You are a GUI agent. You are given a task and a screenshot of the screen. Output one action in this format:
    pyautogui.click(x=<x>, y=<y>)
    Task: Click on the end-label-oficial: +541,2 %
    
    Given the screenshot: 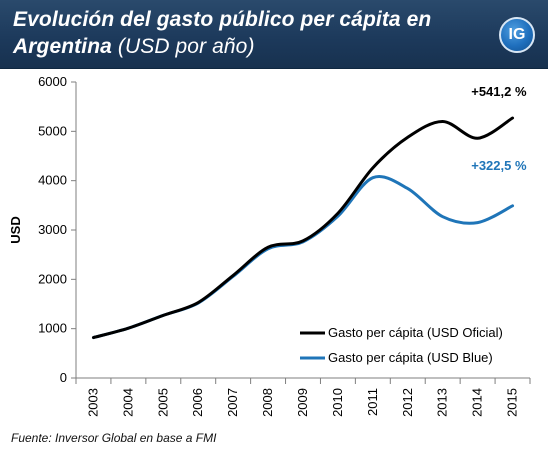 What is the action you would take?
    pyautogui.click(x=499, y=91)
    